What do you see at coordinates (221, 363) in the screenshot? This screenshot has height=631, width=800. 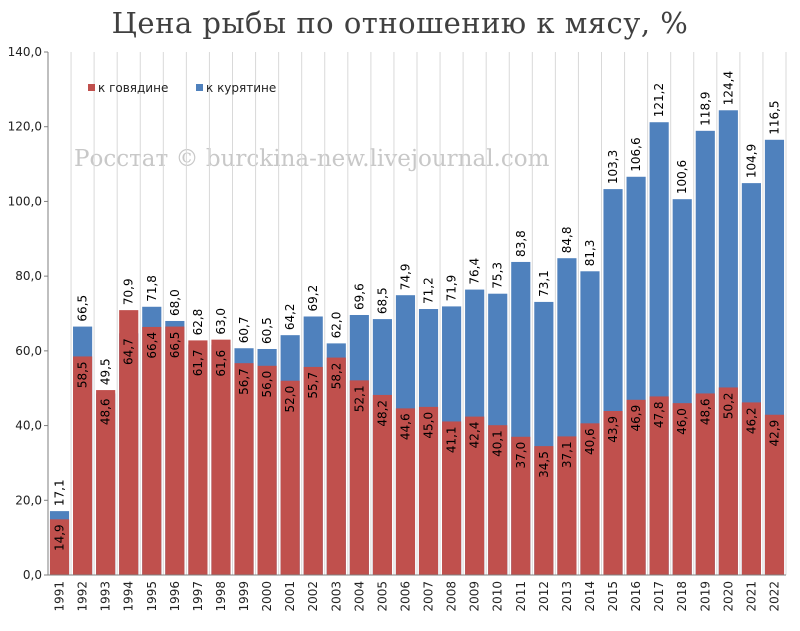 I see `value-label-chicken: 61,6` at bounding box center [221, 363].